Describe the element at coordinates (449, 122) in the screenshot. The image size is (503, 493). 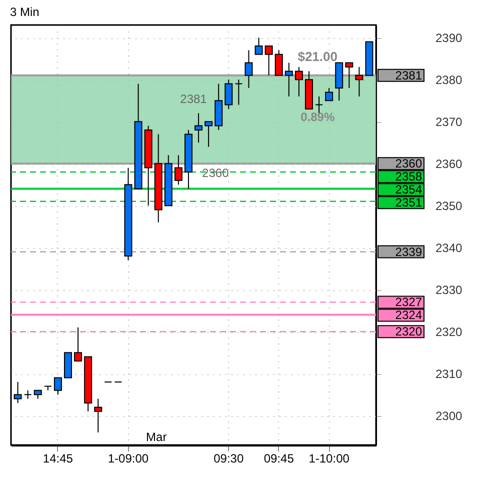
I see `y-tick-label: 2370` at that location.